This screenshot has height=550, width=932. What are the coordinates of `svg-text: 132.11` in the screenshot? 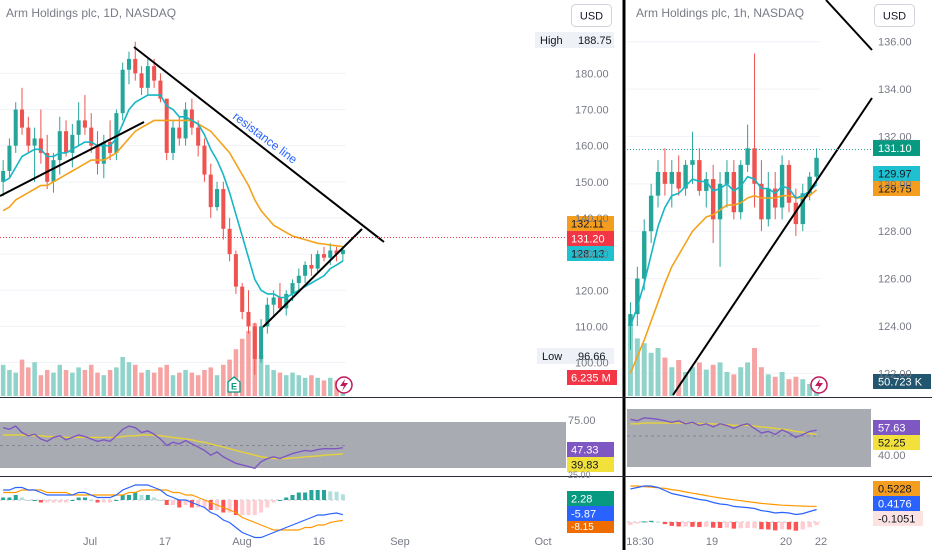 It's located at (587, 225).